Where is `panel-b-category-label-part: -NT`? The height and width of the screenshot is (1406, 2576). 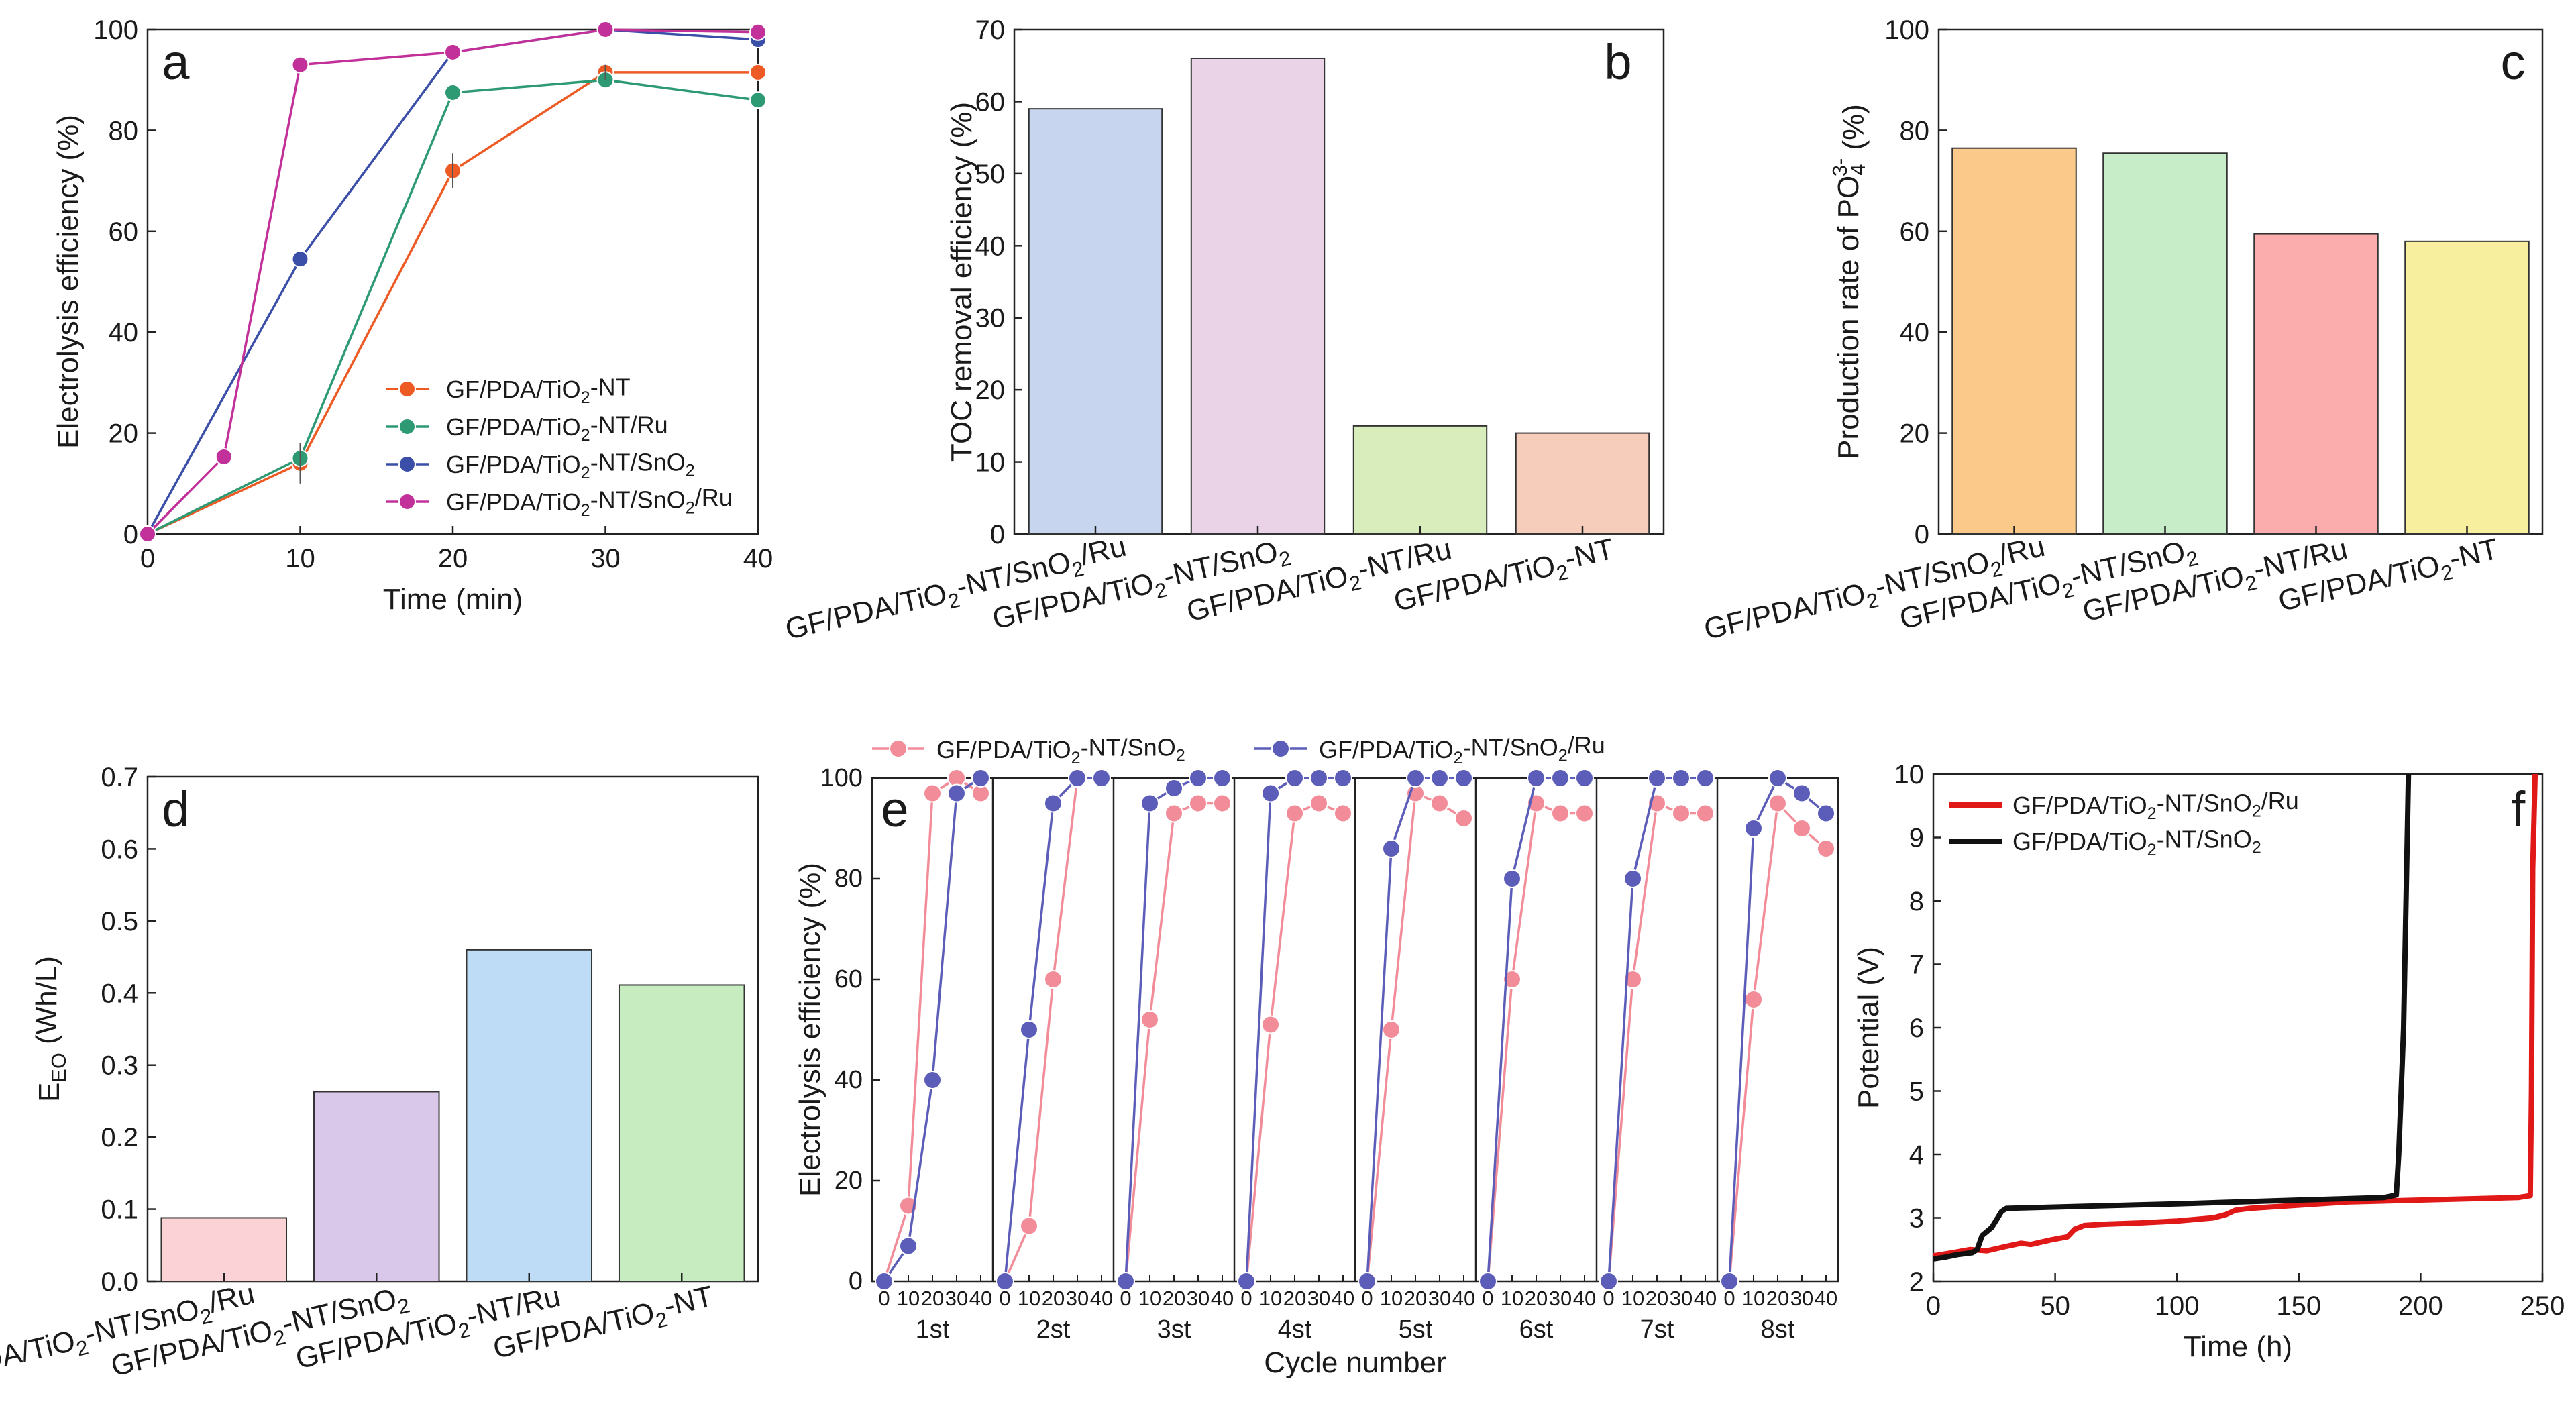 panel-b-category-label-part: -NT is located at coordinates (1589, 554).